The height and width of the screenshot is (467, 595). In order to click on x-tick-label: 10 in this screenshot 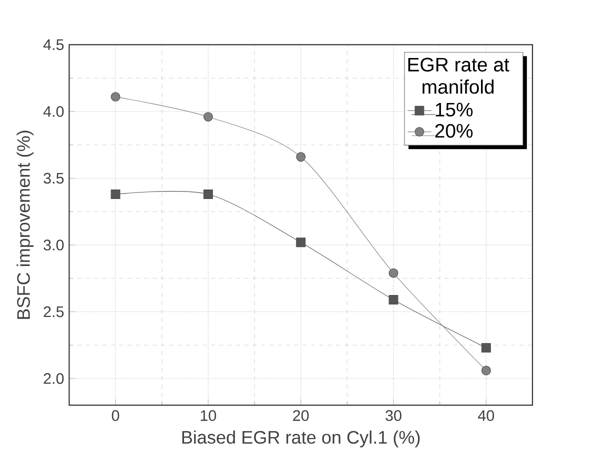, I will do `click(208, 416)`.